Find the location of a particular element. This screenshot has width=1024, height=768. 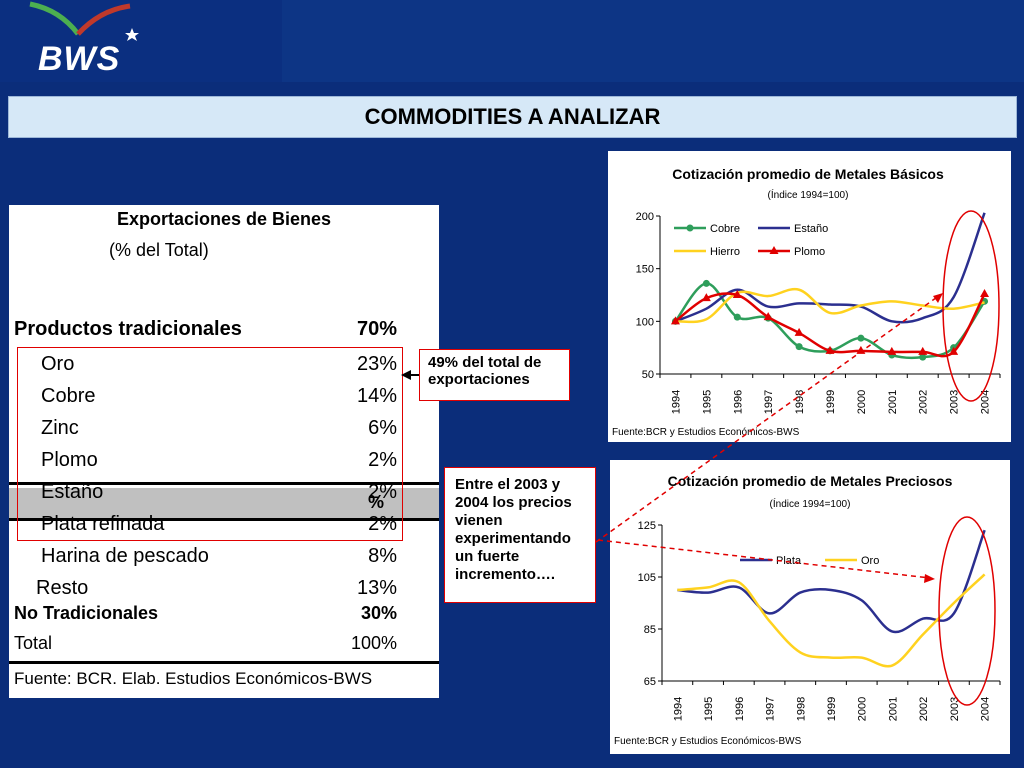

table-title: Exportaciones de Bienes is located at coordinates (224, 219).